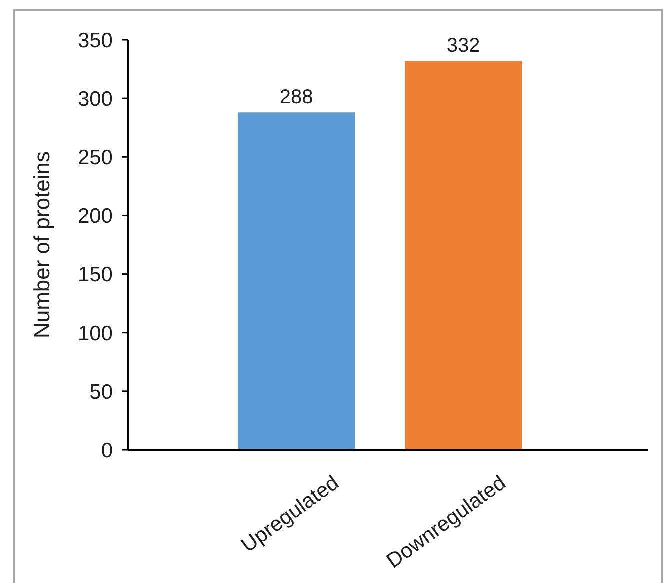  What do you see at coordinates (95, 334) in the screenshot?
I see `y-tick-label: 100` at bounding box center [95, 334].